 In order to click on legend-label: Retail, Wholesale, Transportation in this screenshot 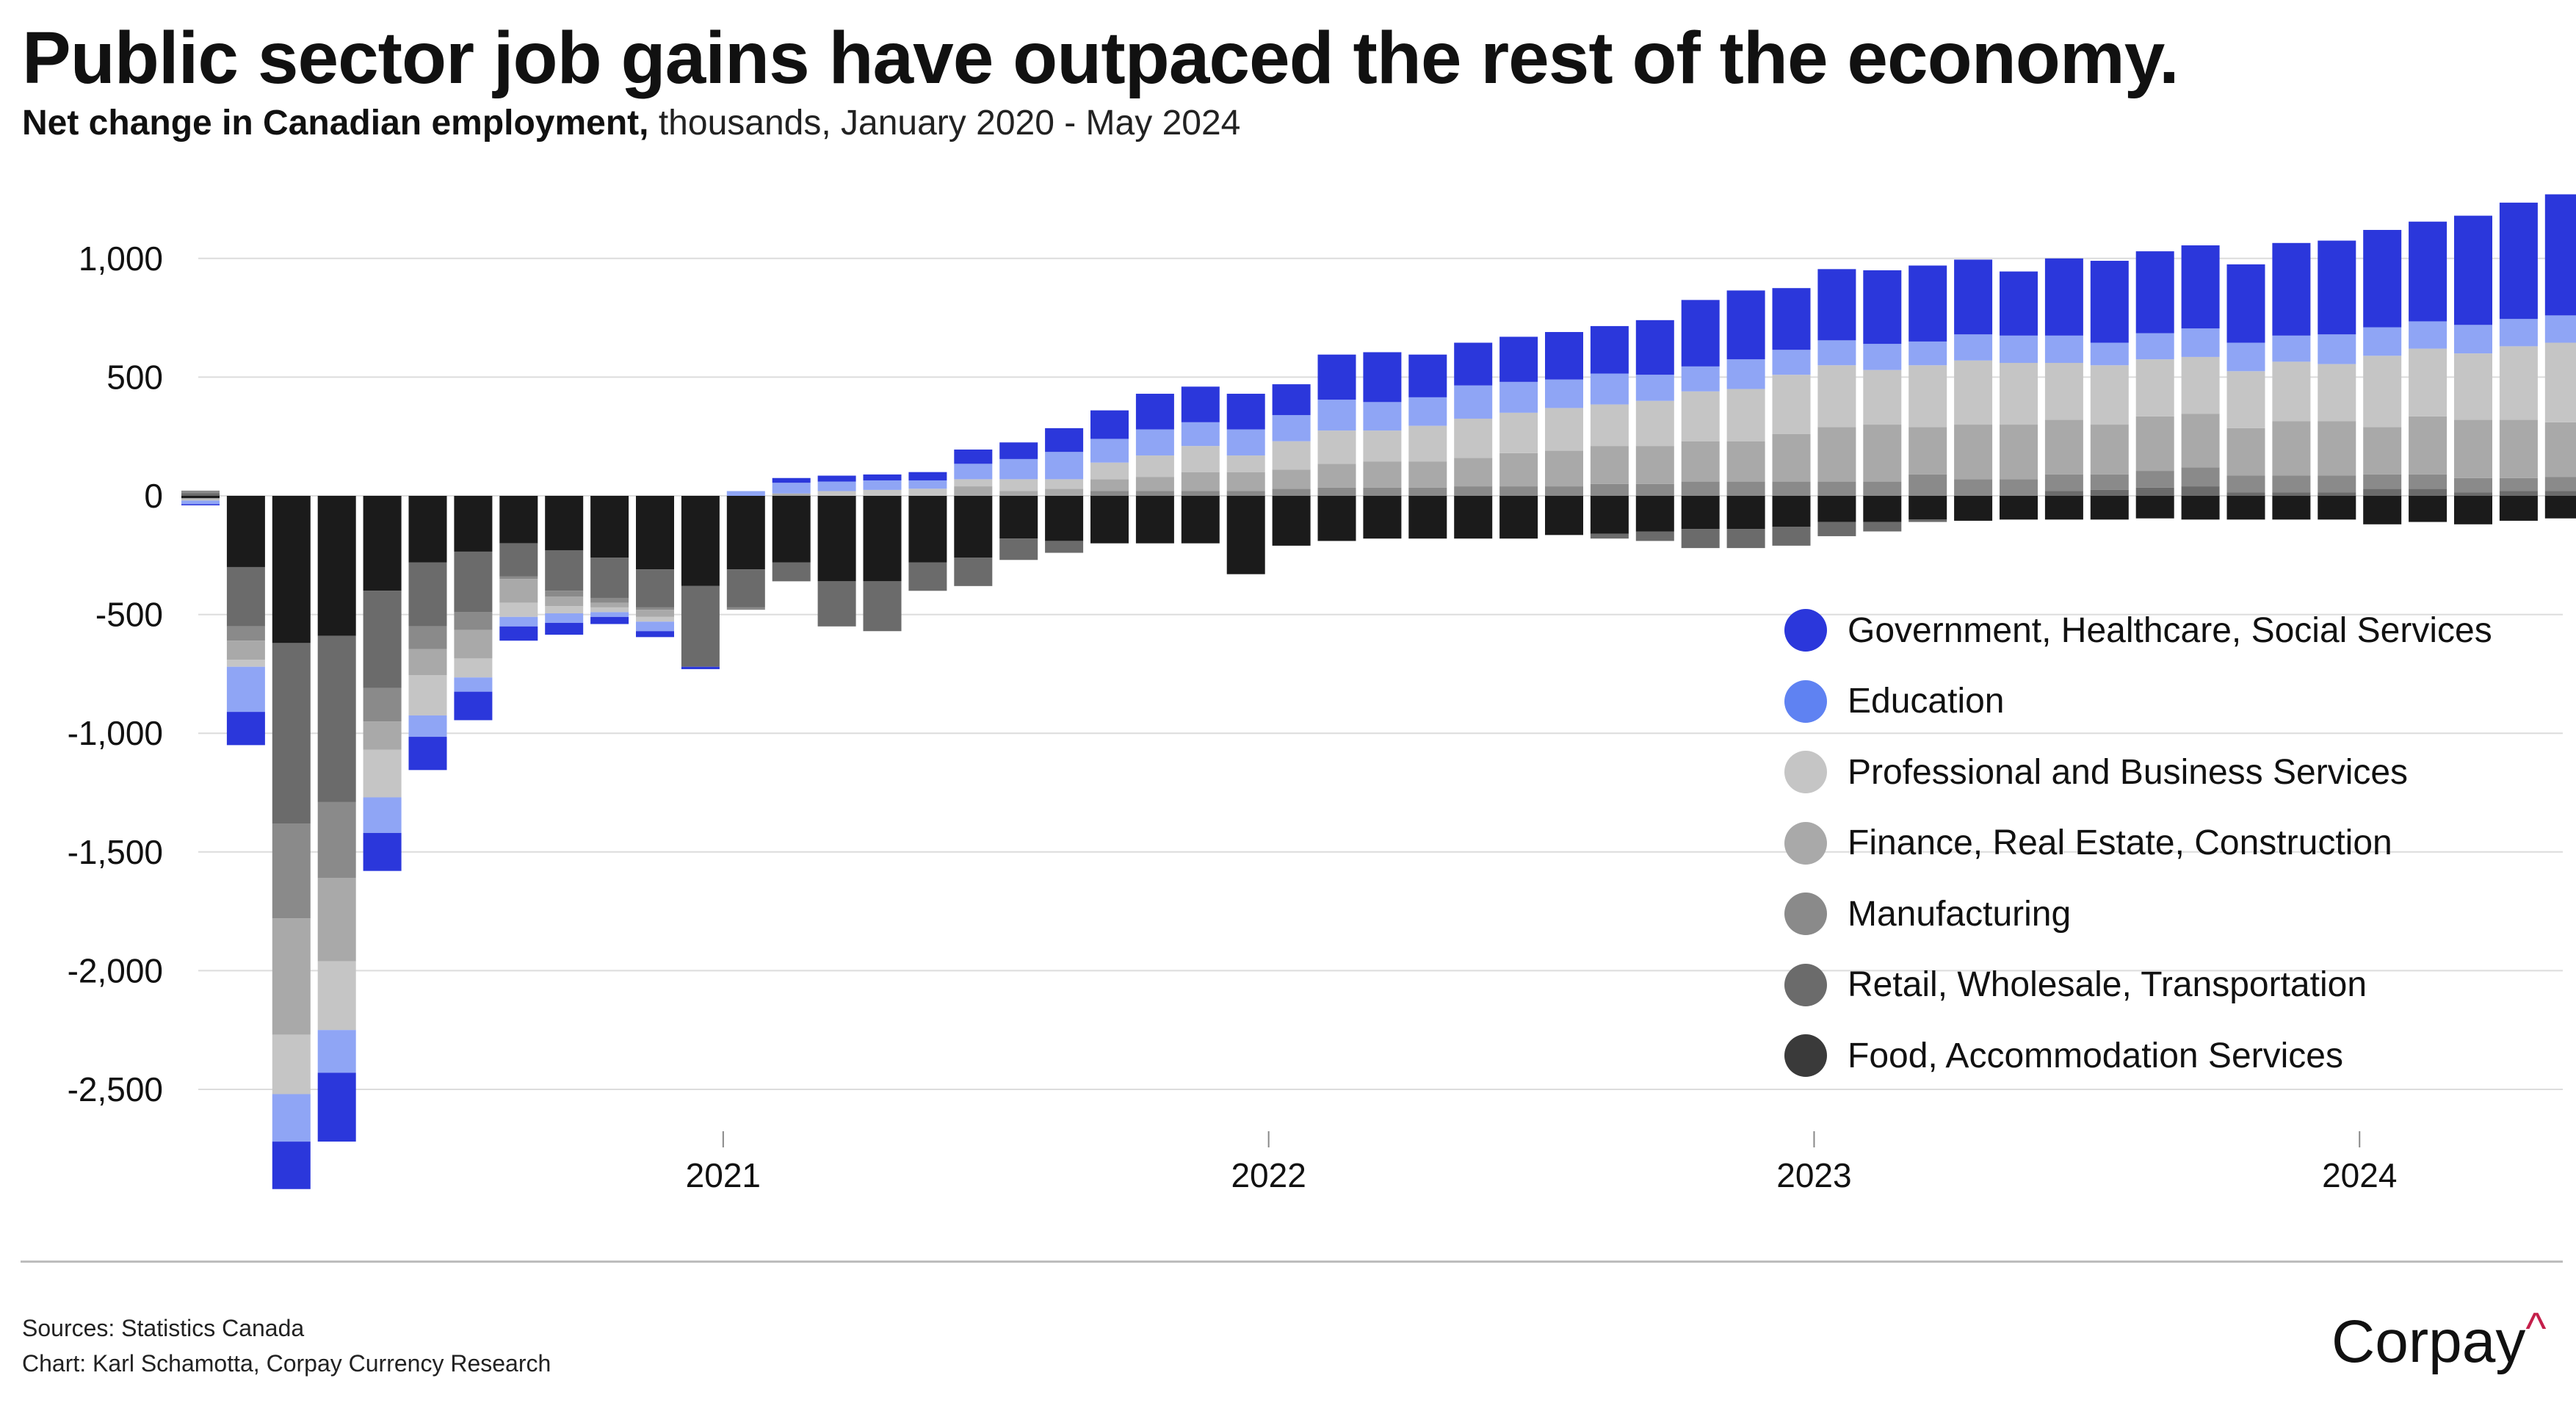, I will do `click(2107, 985)`.